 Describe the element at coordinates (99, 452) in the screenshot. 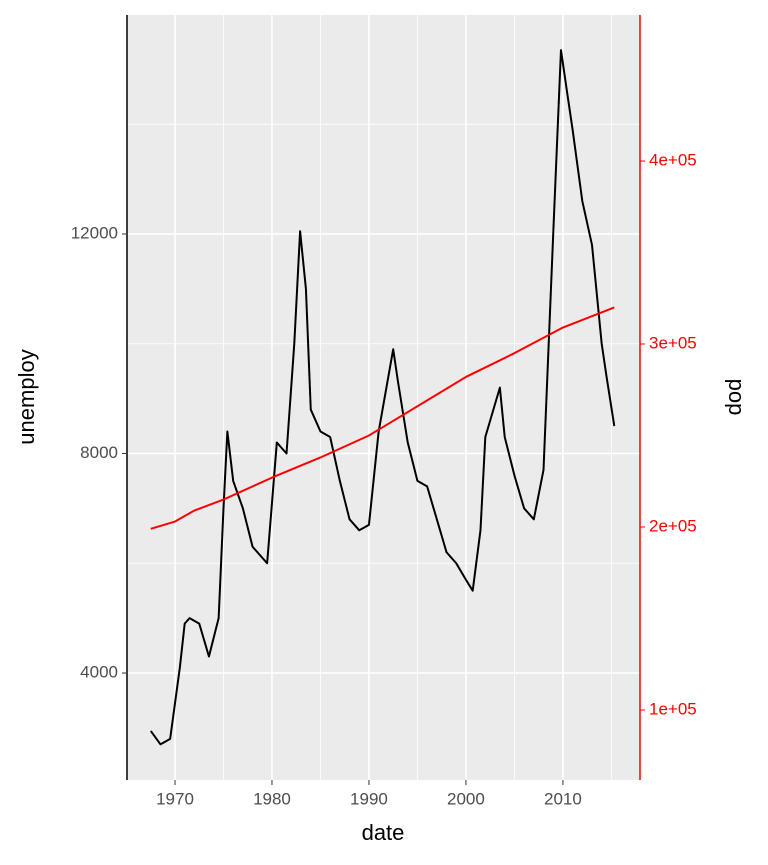

I see `y-tick-label: 8000` at that location.